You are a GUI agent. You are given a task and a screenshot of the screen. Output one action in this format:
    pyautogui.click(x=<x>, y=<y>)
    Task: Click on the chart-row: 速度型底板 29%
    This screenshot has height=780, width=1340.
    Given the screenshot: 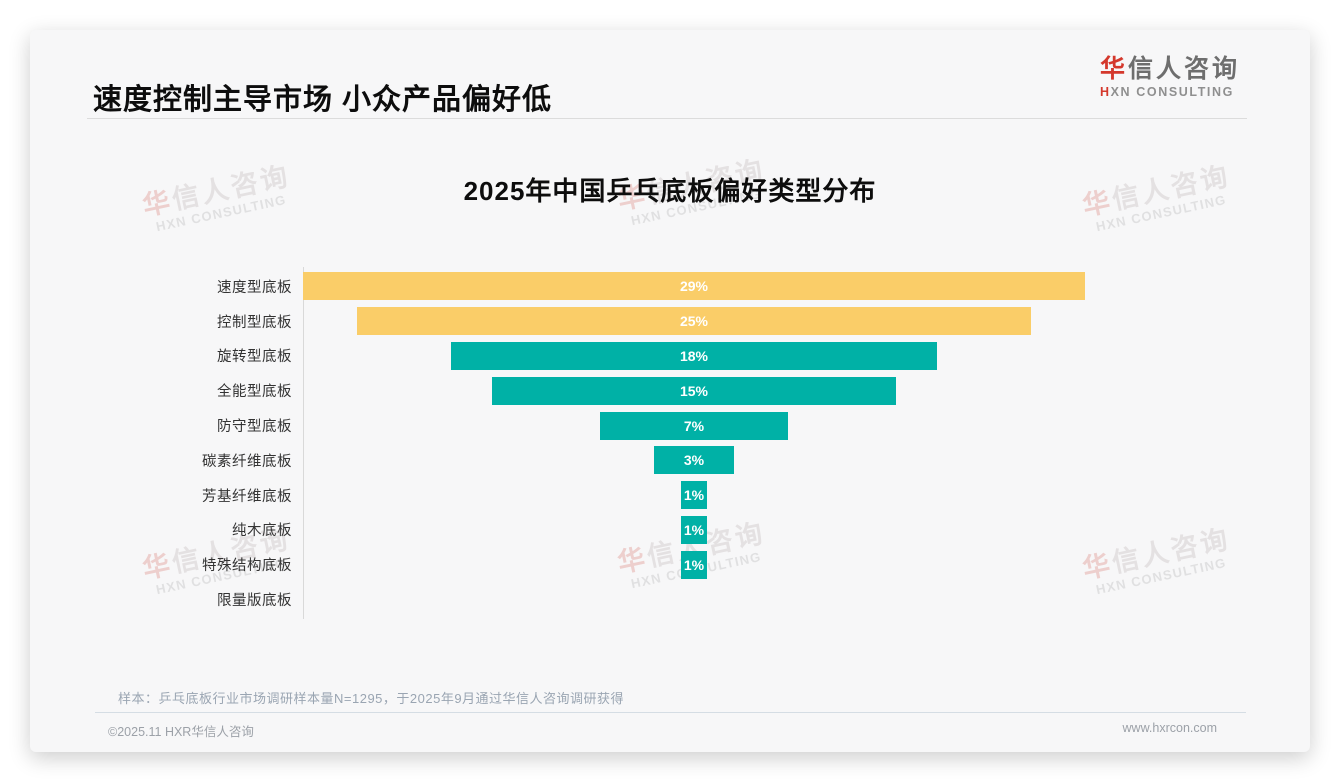 What is the action you would take?
    pyautogui.click(x=580, y=286)
    